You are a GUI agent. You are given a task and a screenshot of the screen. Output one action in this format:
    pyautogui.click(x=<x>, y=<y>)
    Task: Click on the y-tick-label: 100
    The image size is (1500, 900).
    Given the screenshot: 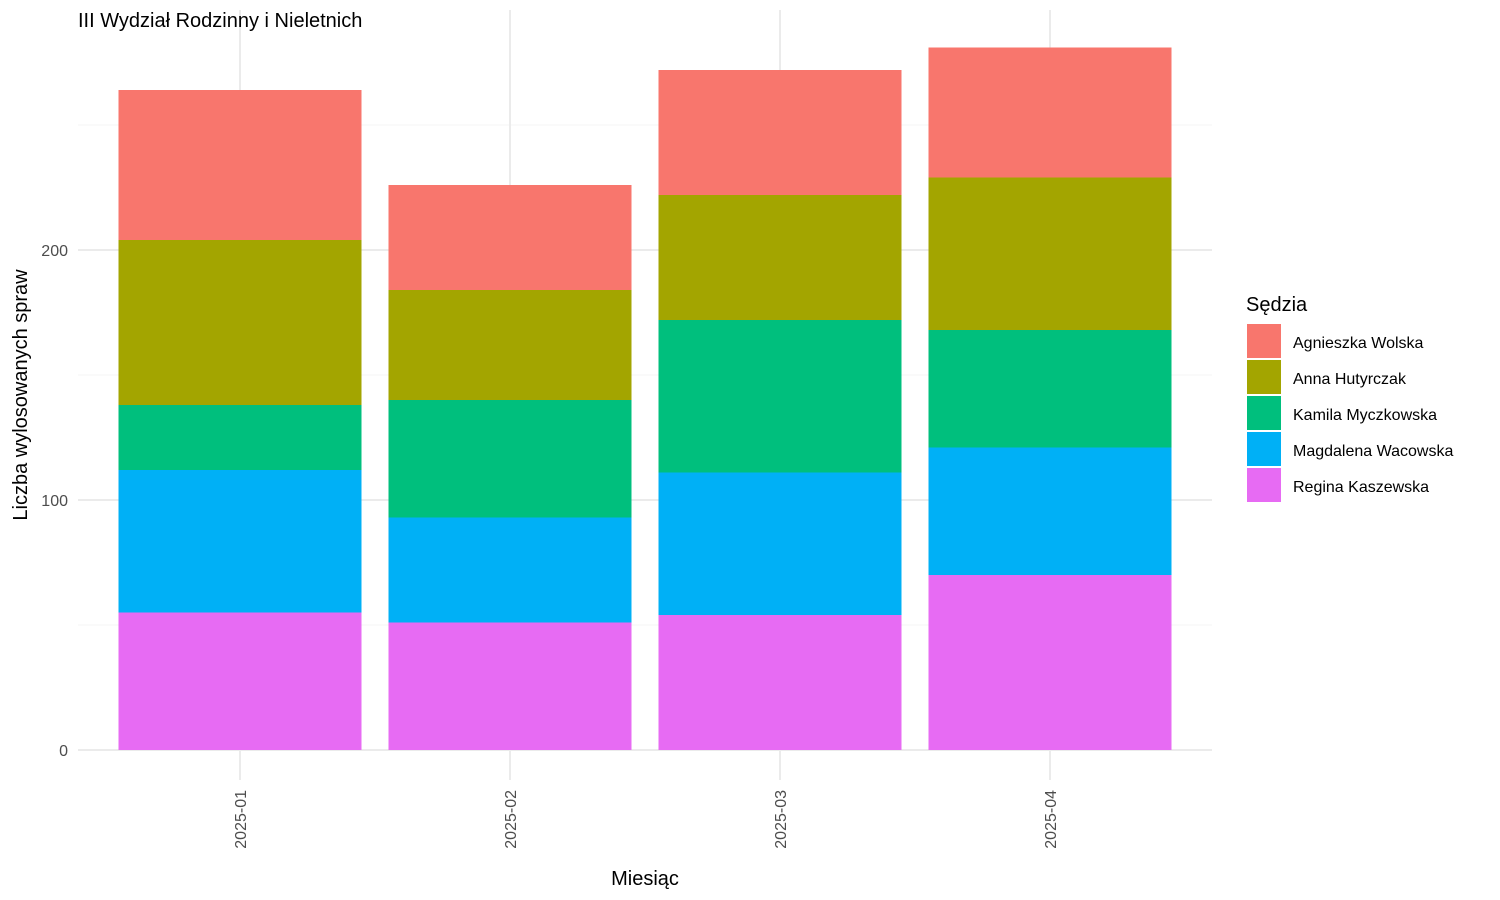 What is the action you would take?
    pyautogui.click(x=54, y=501)
    